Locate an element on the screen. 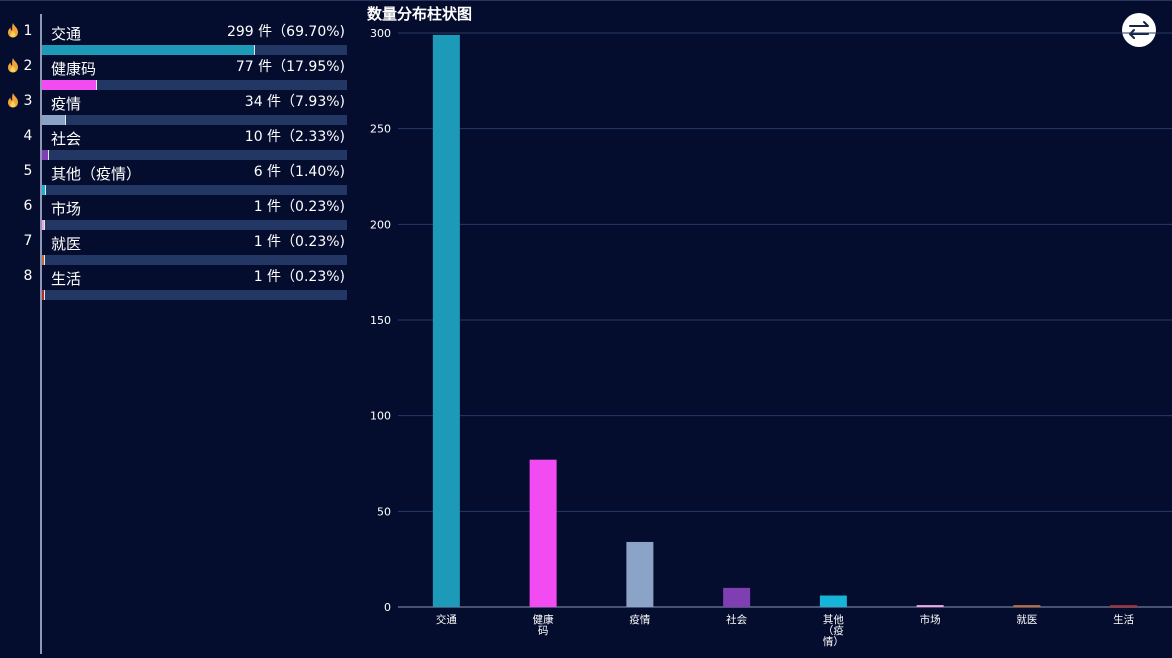 The width and height of the screenshot is (1172, 658). rank-stat: 10 件（2.33%) is located at coordinates (294, 137).